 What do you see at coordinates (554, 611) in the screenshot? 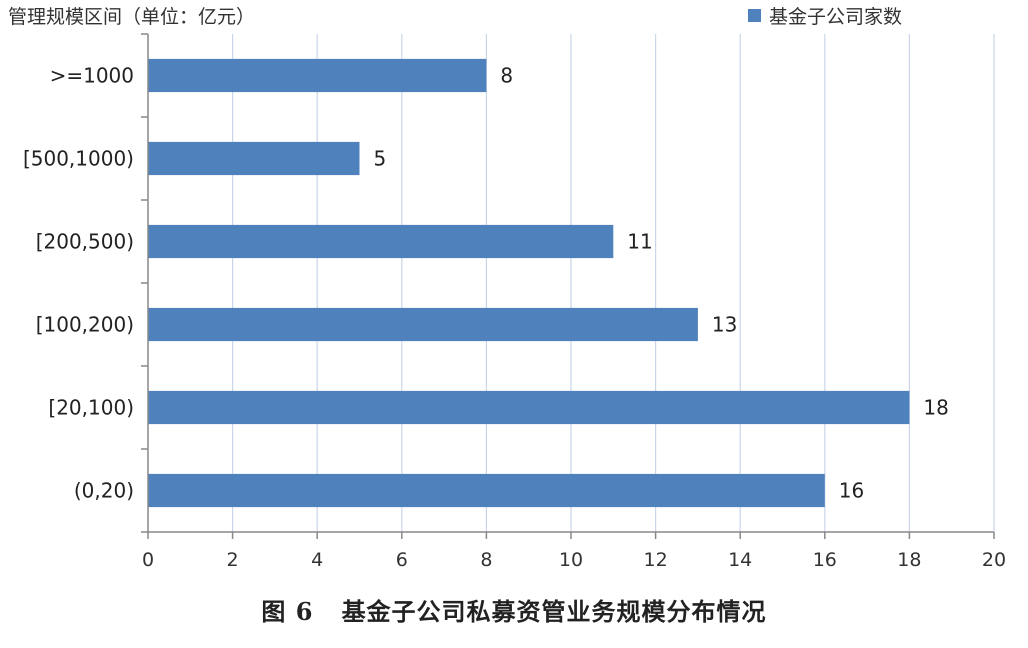
I see `caption-text: 基金子公司私募资管业务规模分布情况` at bounding box center [554, 611].